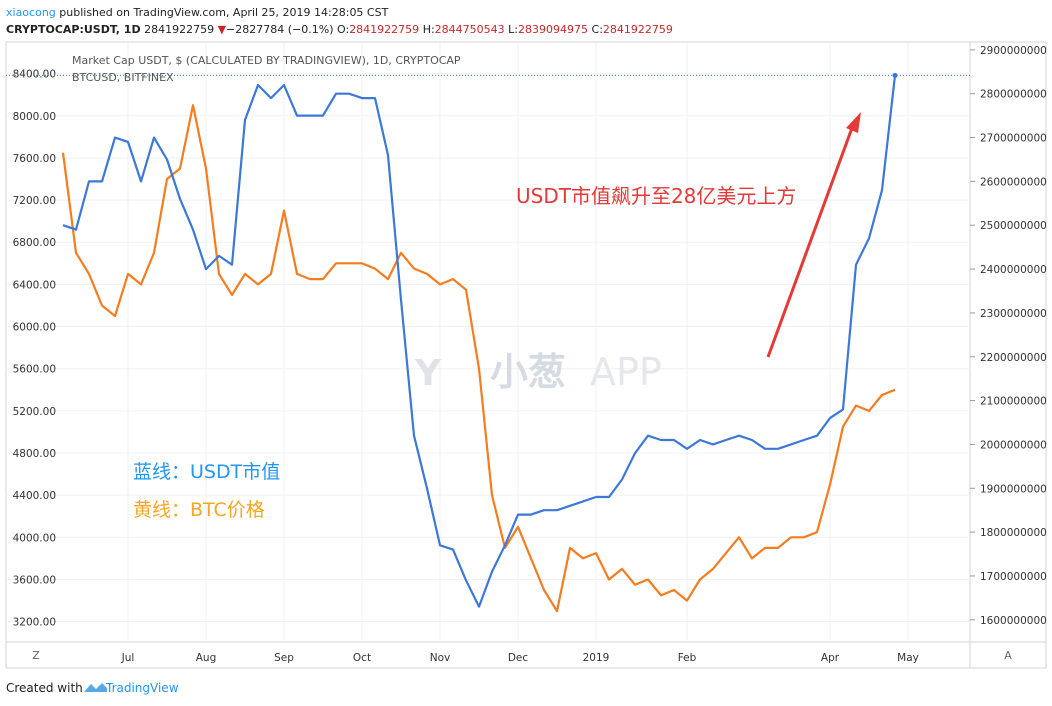 The width and height of the screenshot is (1052, 706). I want to click on y-tick-label: 4000.00, so click(34, 538).